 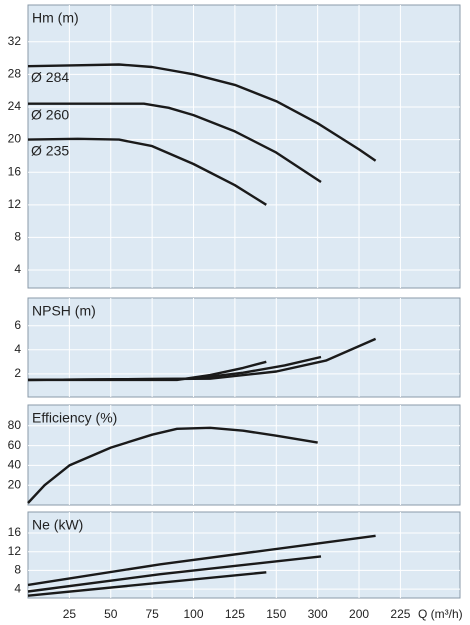 What do you see at coordinates (318, 614) in the screenshot?
I see `x-tick-label: 300` at bounding box center [318, 614].